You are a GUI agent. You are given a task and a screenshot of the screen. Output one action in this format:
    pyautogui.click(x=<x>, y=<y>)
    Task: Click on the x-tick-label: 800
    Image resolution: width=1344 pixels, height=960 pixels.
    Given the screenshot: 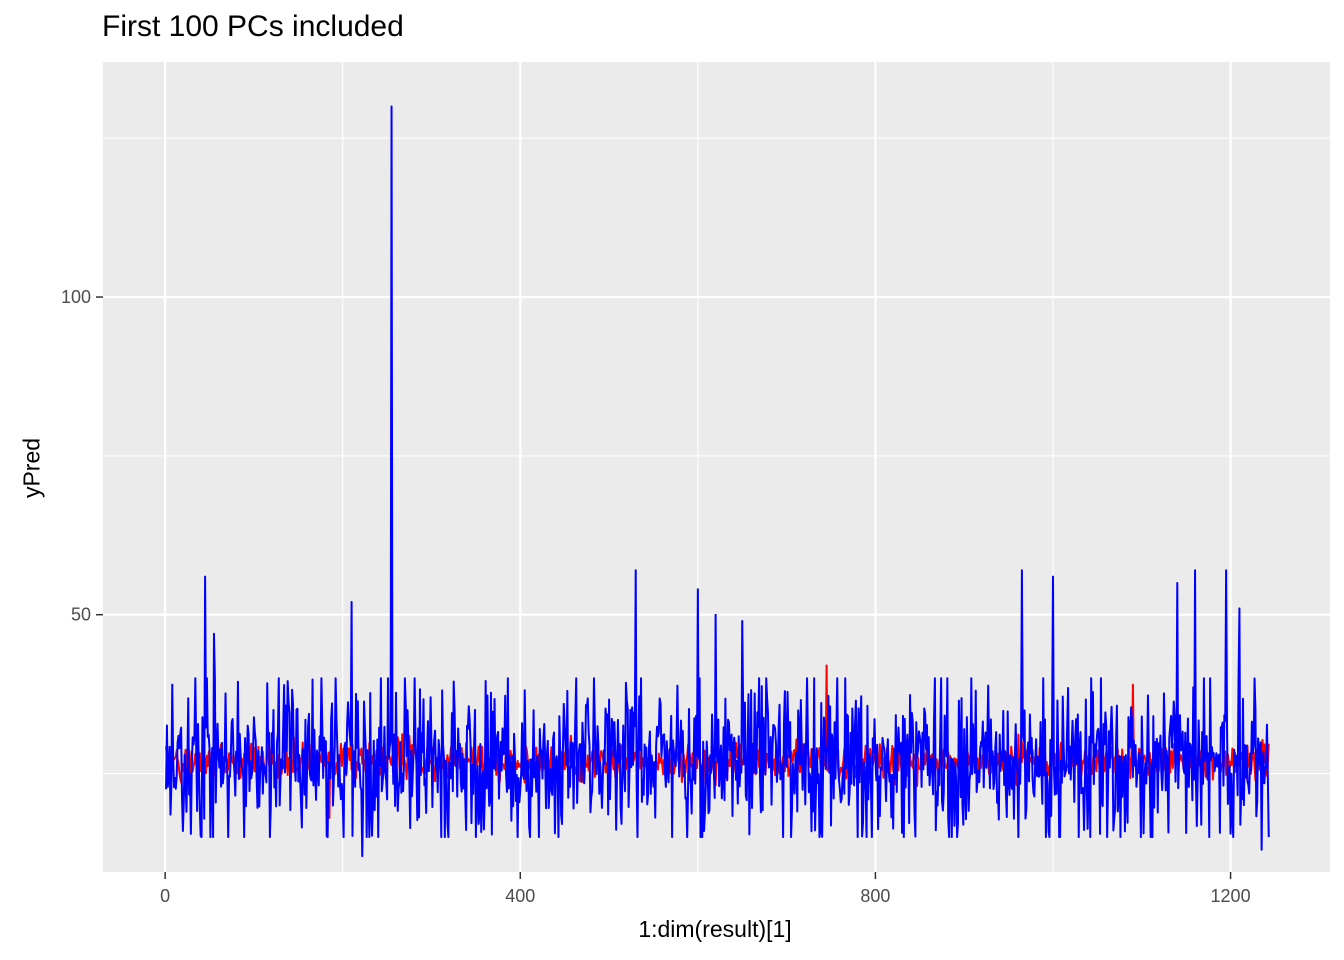 What is the action you would take?
    pyautogui.click(x=875, y=896)
    